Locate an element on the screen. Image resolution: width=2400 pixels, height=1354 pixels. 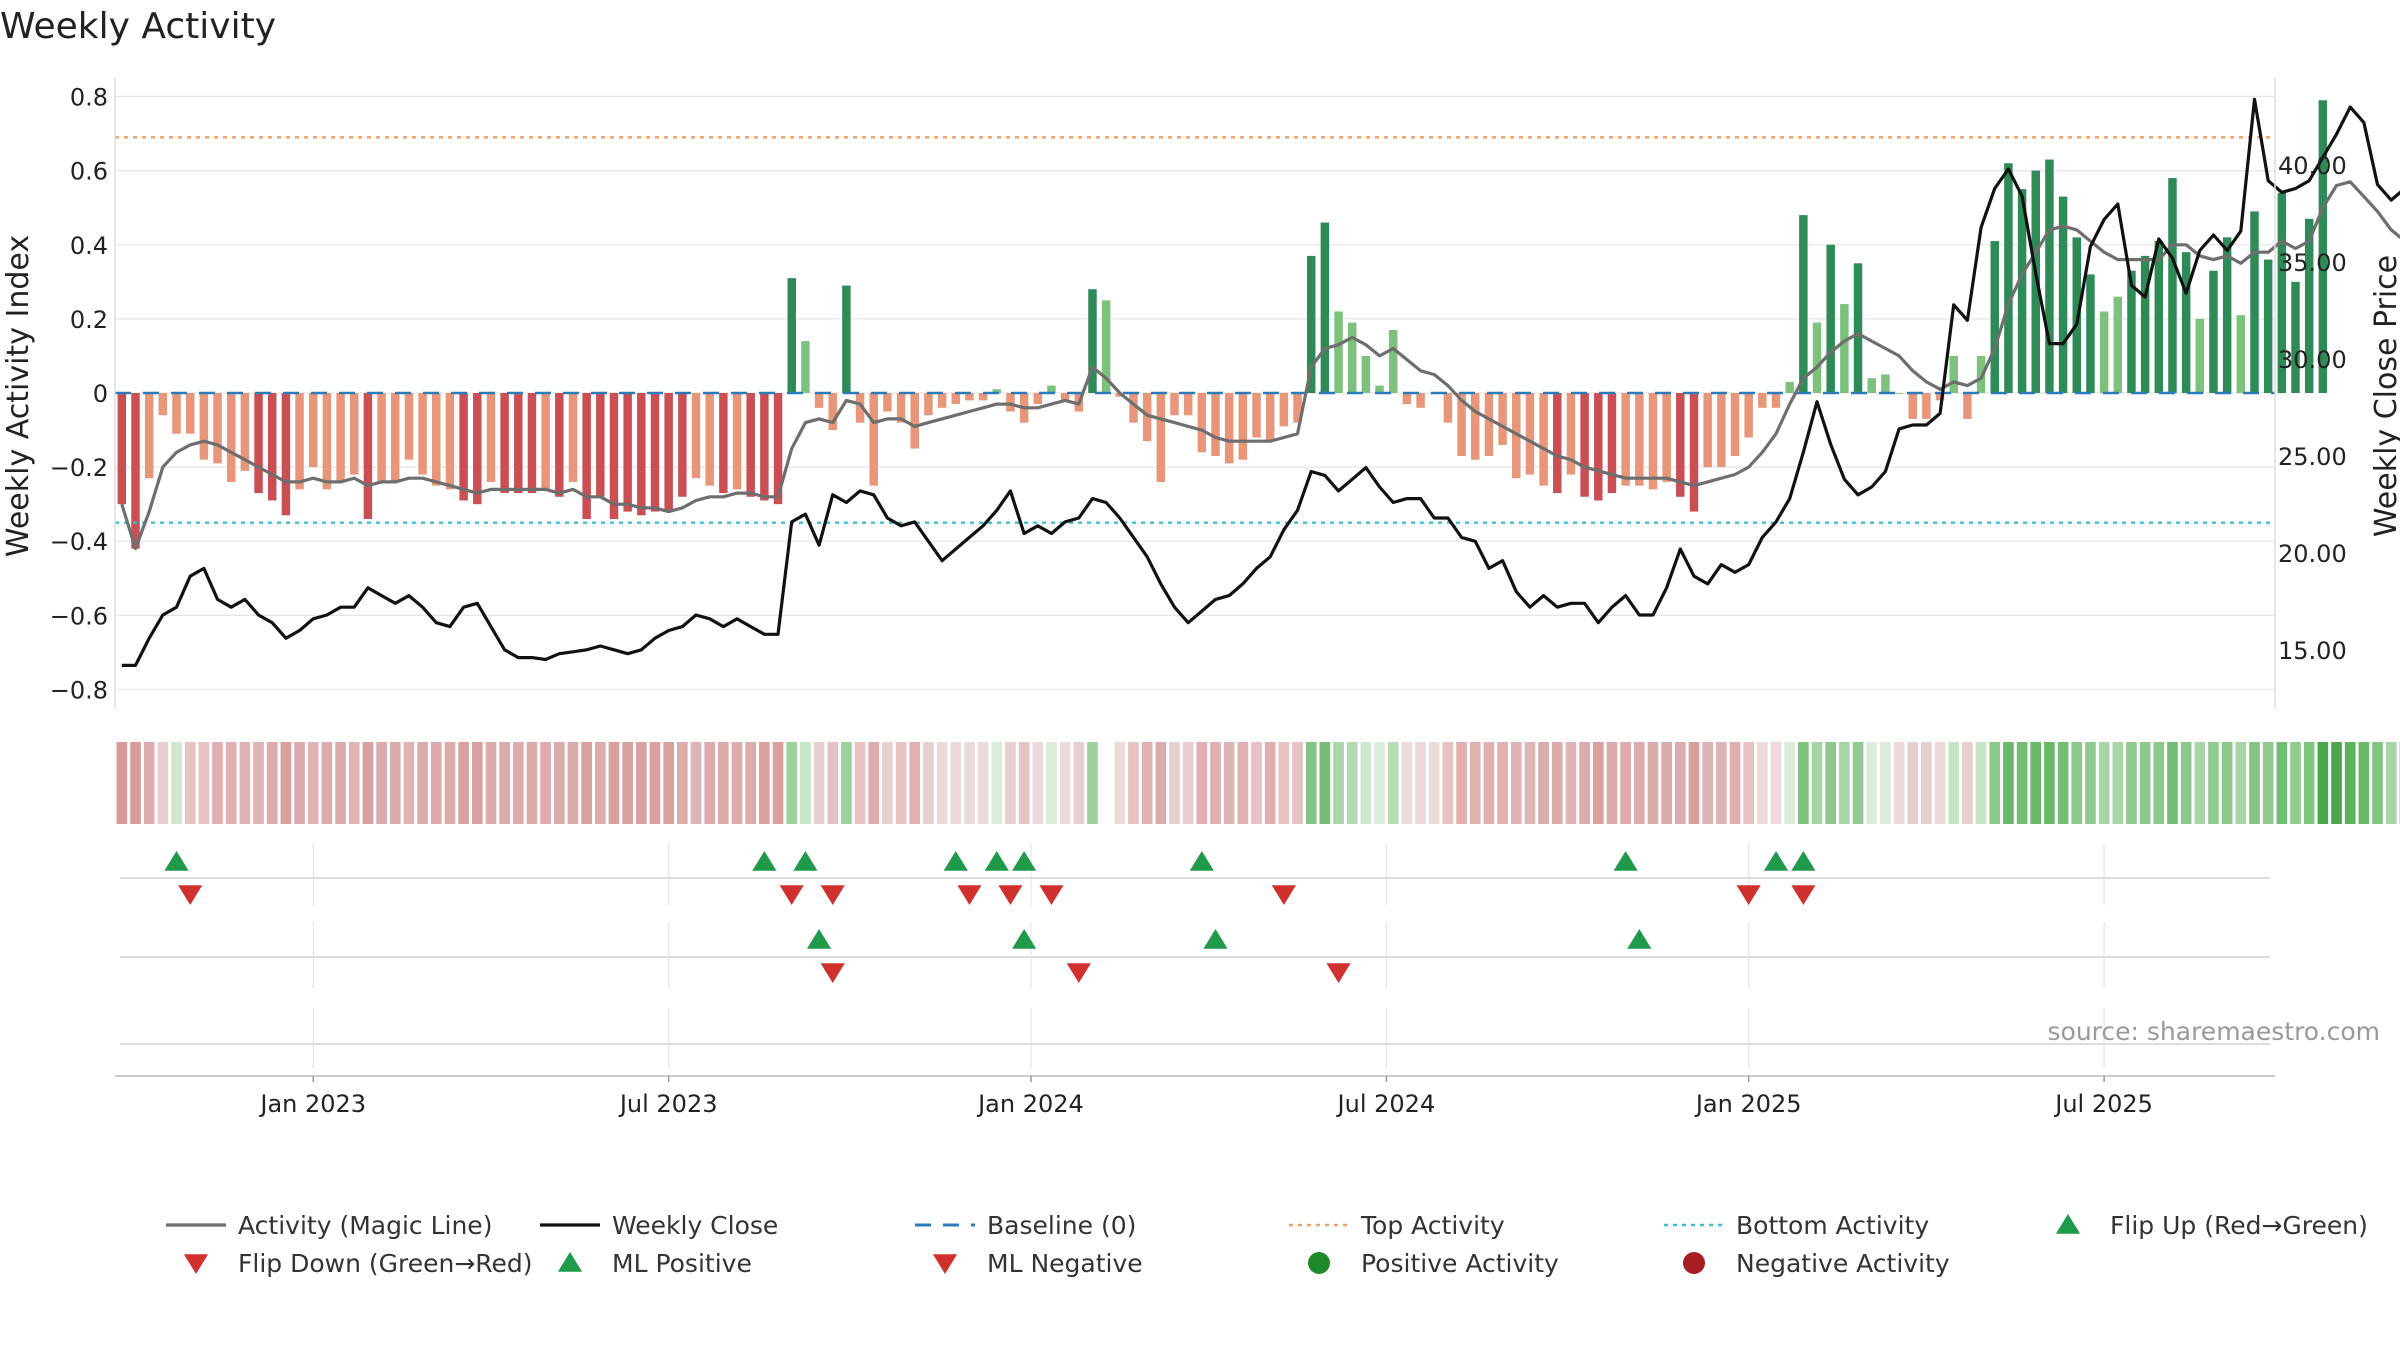
legend-label-2: Baseline (0) is located at coordinates (1061, 1225).